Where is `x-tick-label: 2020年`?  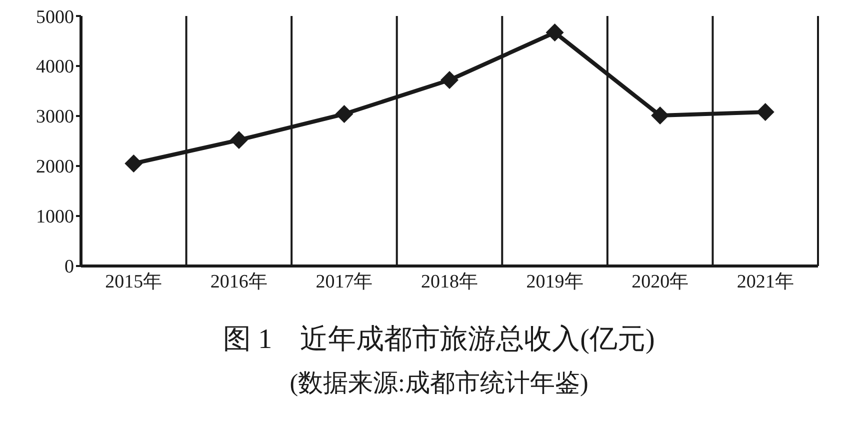 x-tick-label: 2020年 is located at coordinates (660, 281).